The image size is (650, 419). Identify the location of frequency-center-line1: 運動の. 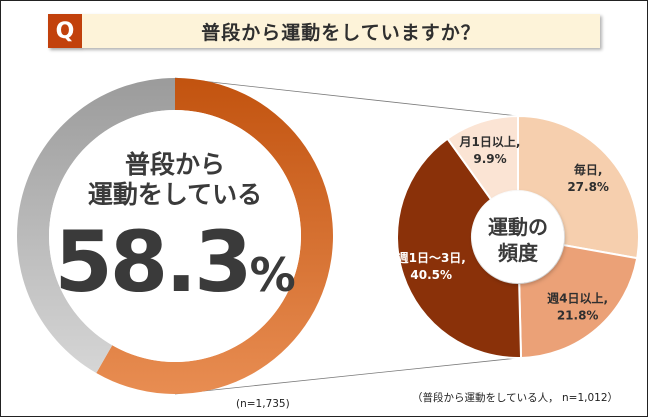
(518, 227).